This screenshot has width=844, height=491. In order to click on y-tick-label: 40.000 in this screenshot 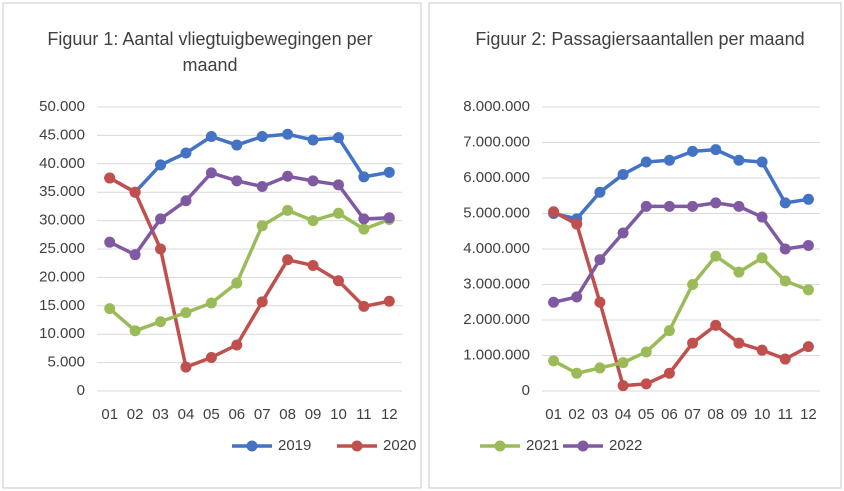, I will do `click(62, 163)`.